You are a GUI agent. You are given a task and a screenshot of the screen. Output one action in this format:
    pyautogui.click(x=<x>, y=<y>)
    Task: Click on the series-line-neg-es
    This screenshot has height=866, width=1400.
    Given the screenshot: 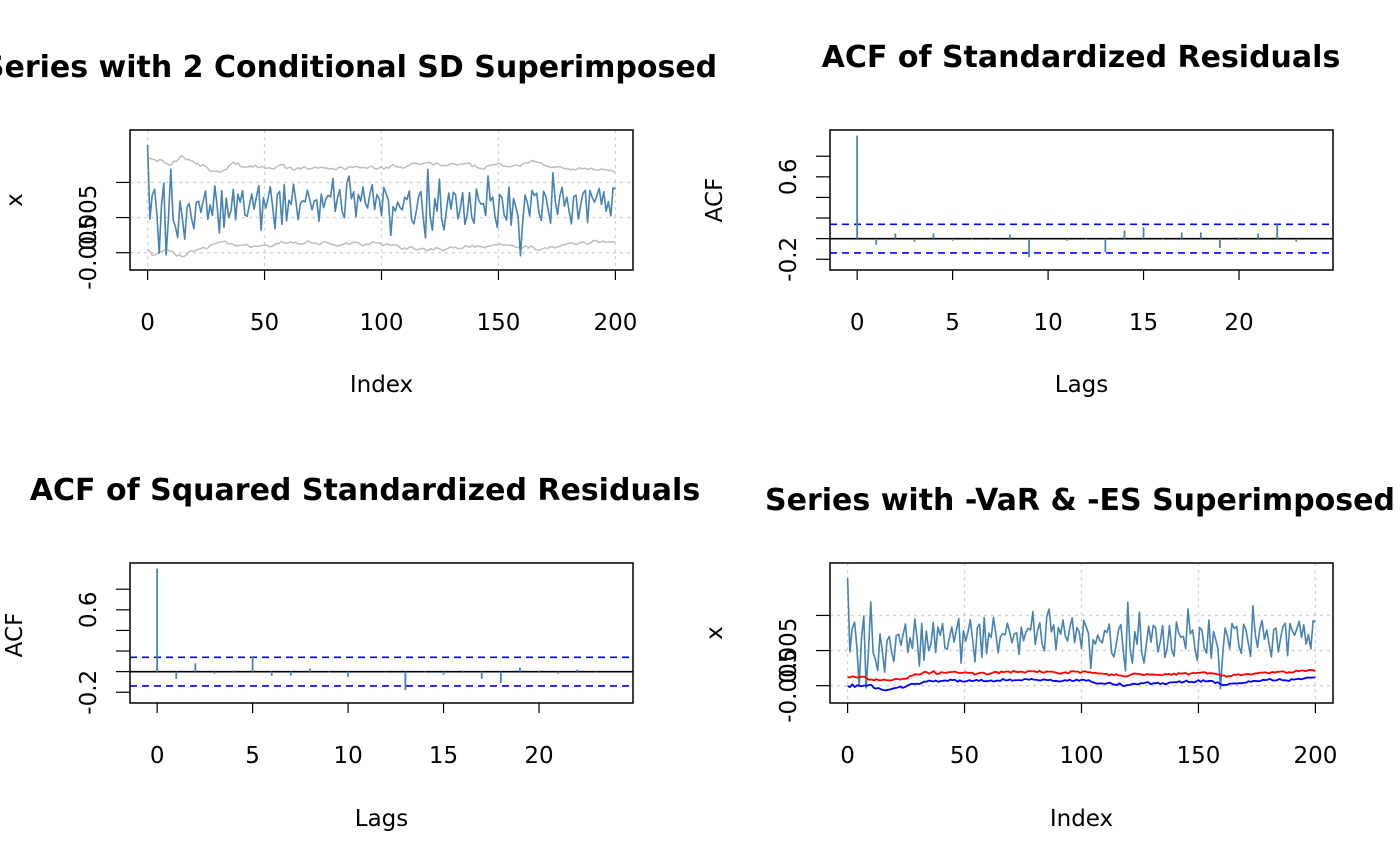 What is the action you would take?
    pyautogui.click(x=1081, y=684)
    